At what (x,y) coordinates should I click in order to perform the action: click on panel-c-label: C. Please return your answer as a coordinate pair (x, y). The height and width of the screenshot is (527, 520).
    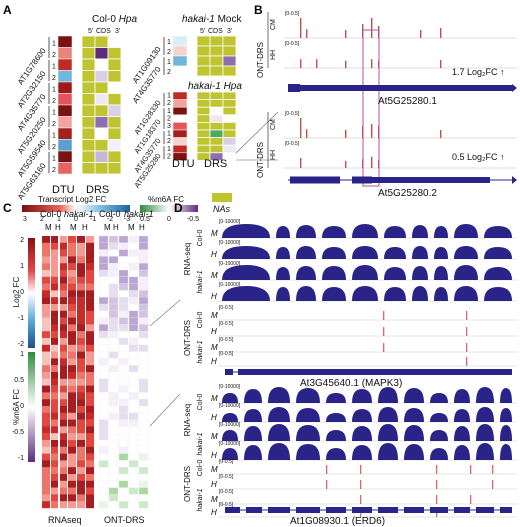
    Looking at the image, I should click on (7, 208).